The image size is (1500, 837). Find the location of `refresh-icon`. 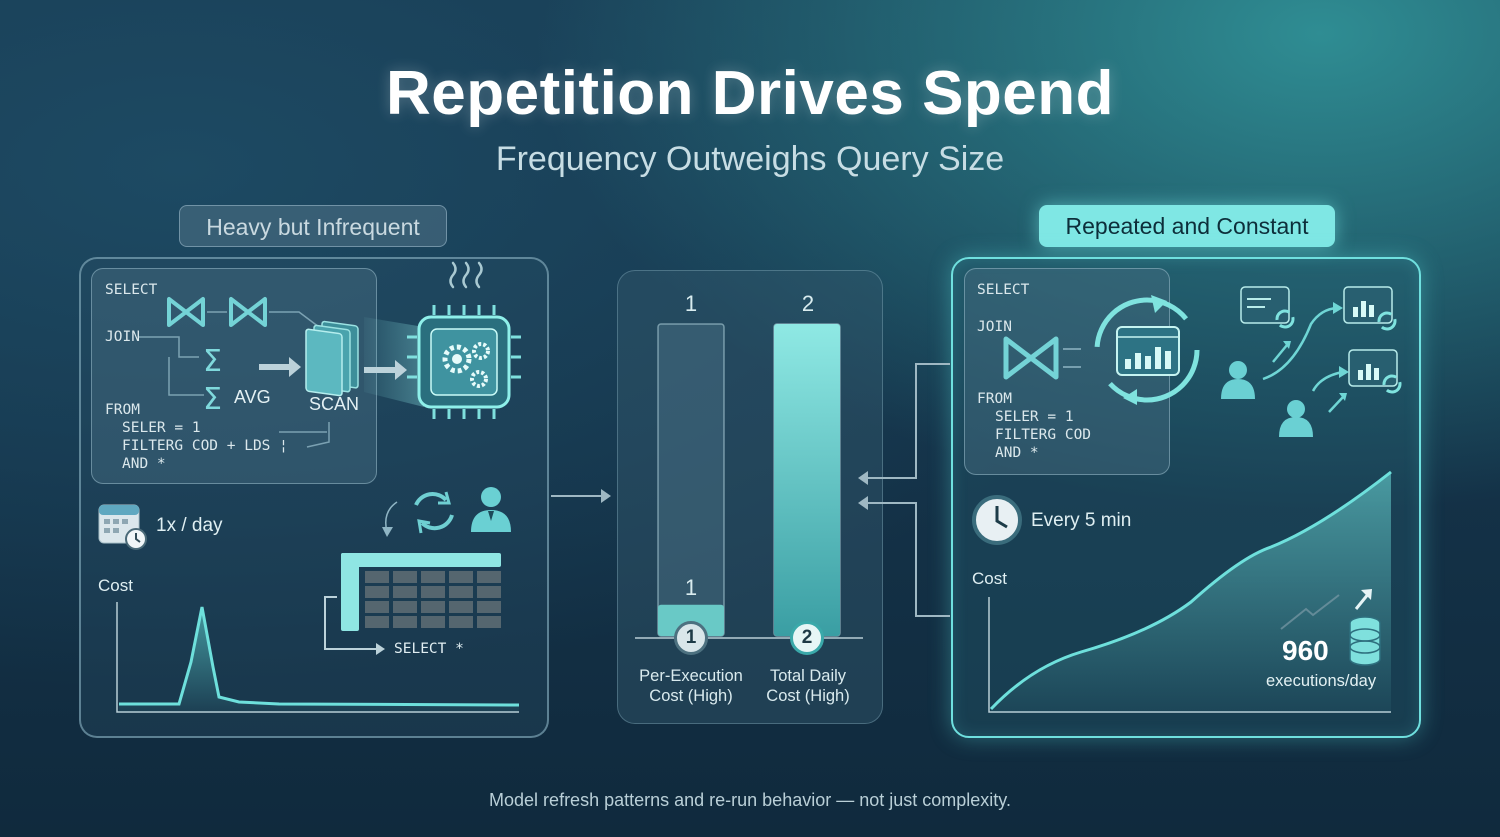

refresh-icon is located at coordinates (434, 512).